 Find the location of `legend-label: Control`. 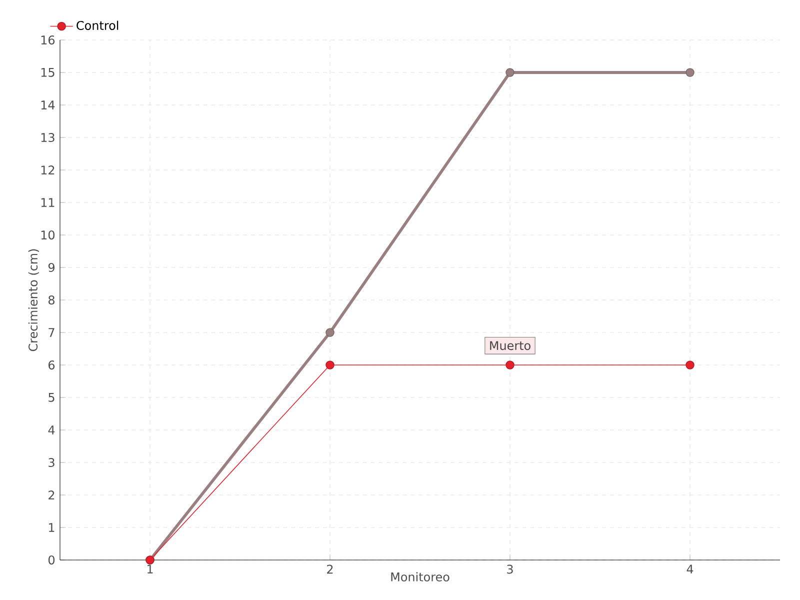

legend-label: Control is located at coordinates (97, 25).